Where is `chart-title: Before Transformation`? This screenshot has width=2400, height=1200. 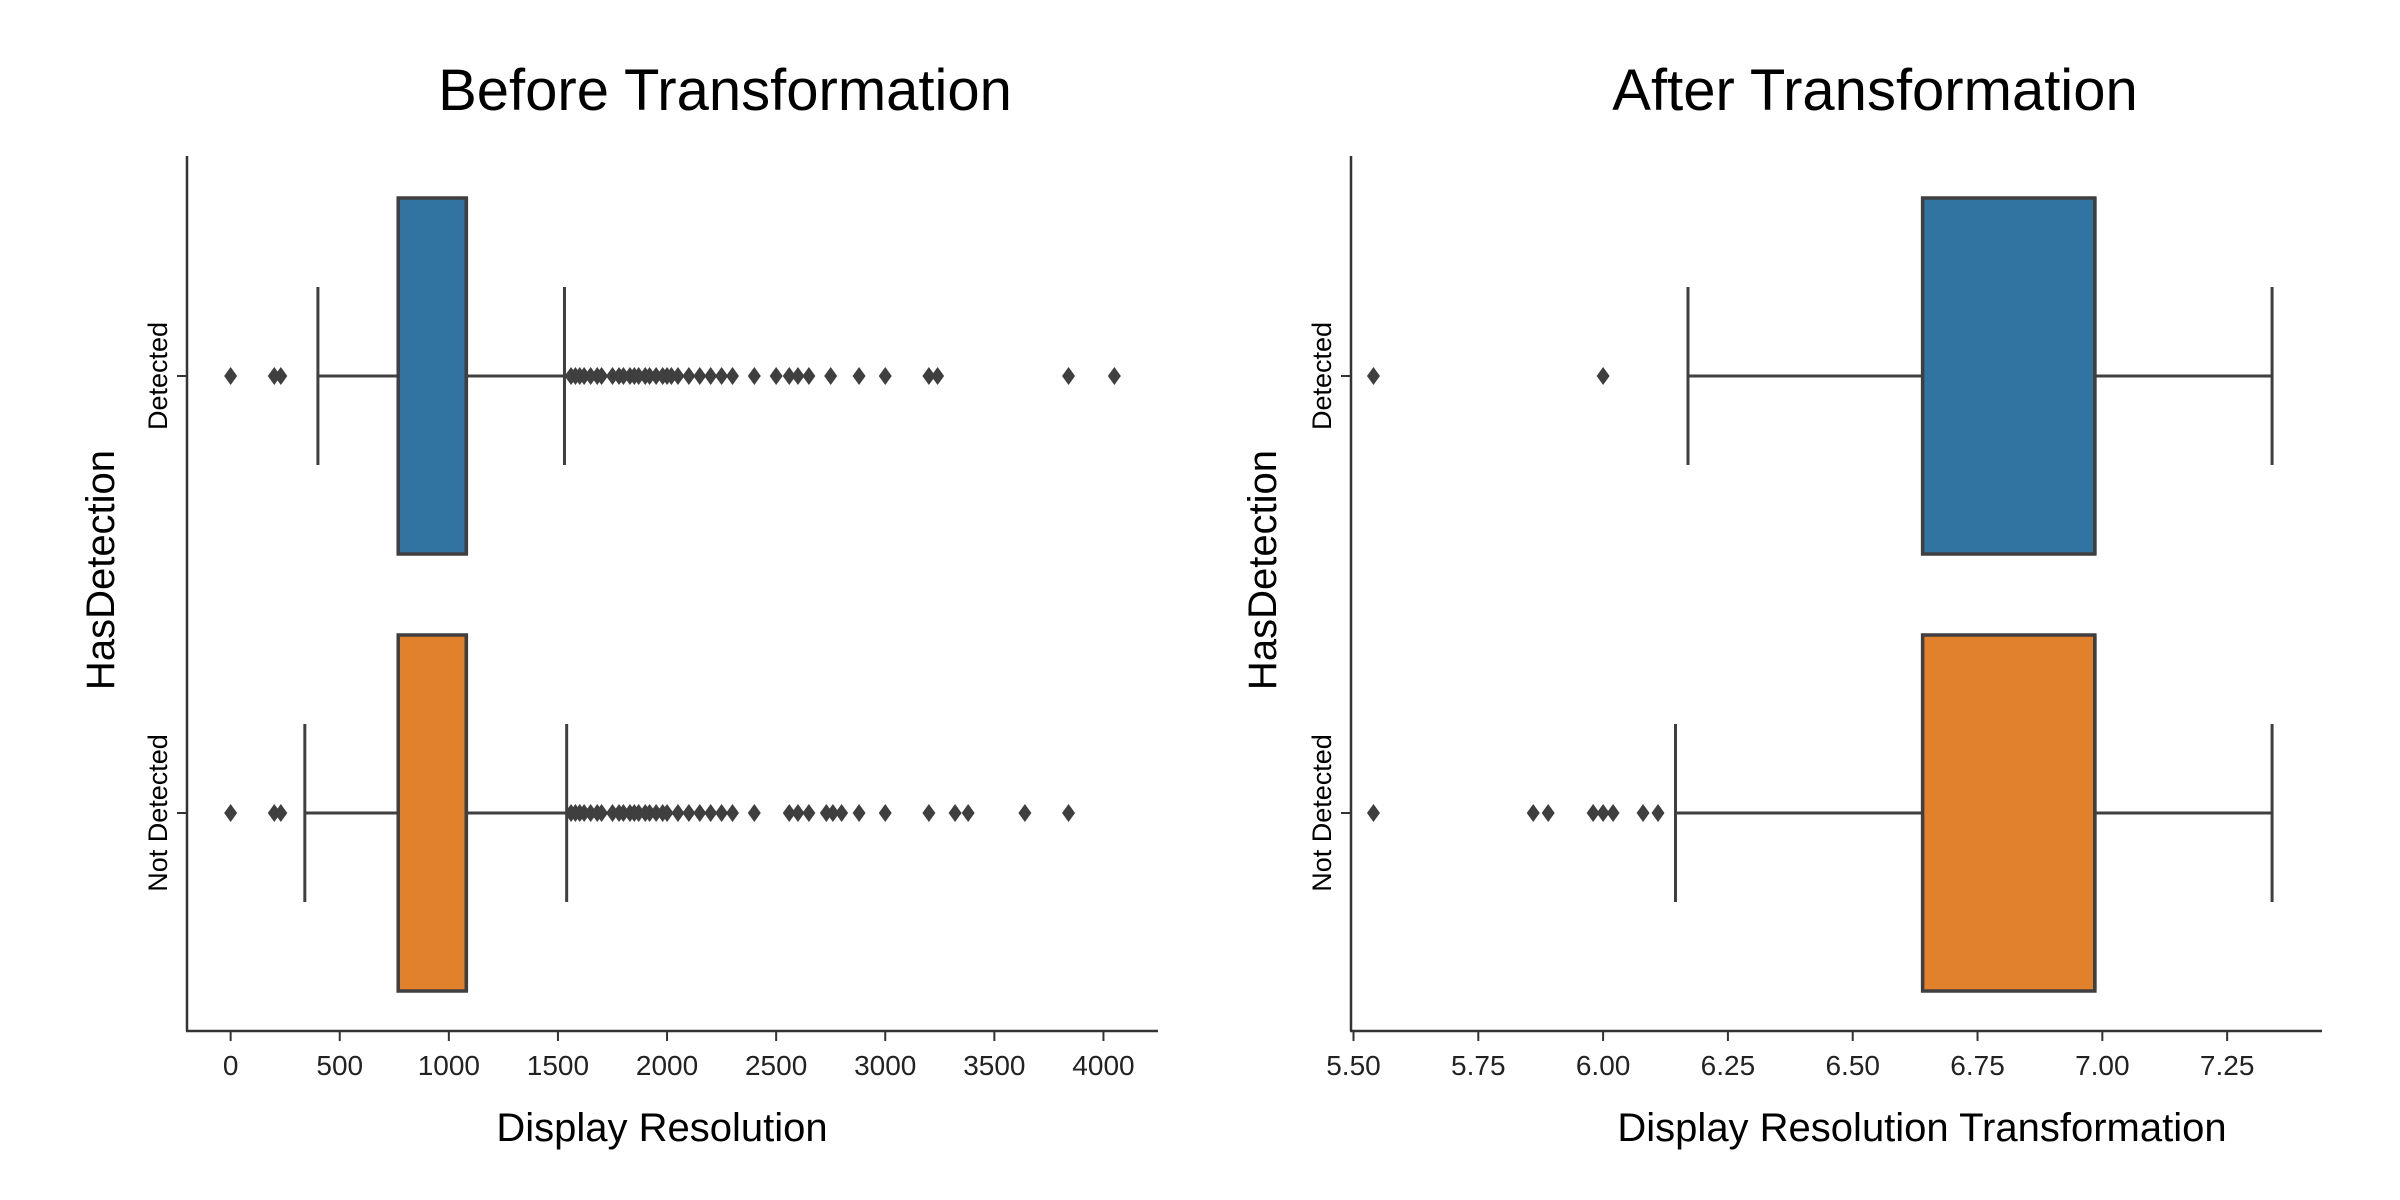 chart-title: Before Transformation is located at coordinates (725, 90).